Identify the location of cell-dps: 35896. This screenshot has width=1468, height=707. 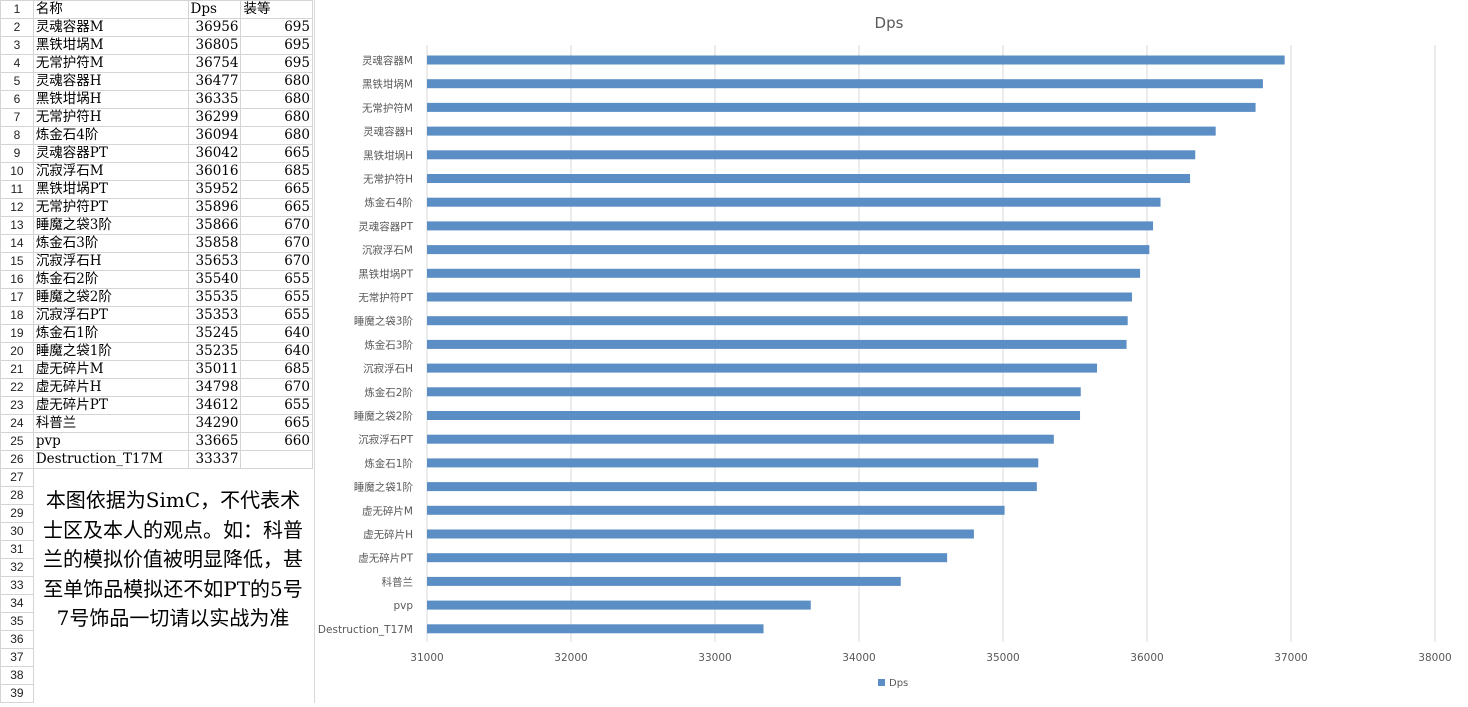
(214, 207).